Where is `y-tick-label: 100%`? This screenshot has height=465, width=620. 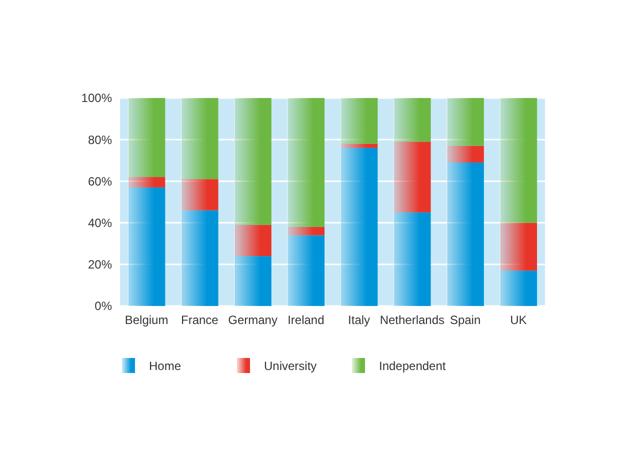 y-tick-label: 100% is located at coordinates (96, 98).